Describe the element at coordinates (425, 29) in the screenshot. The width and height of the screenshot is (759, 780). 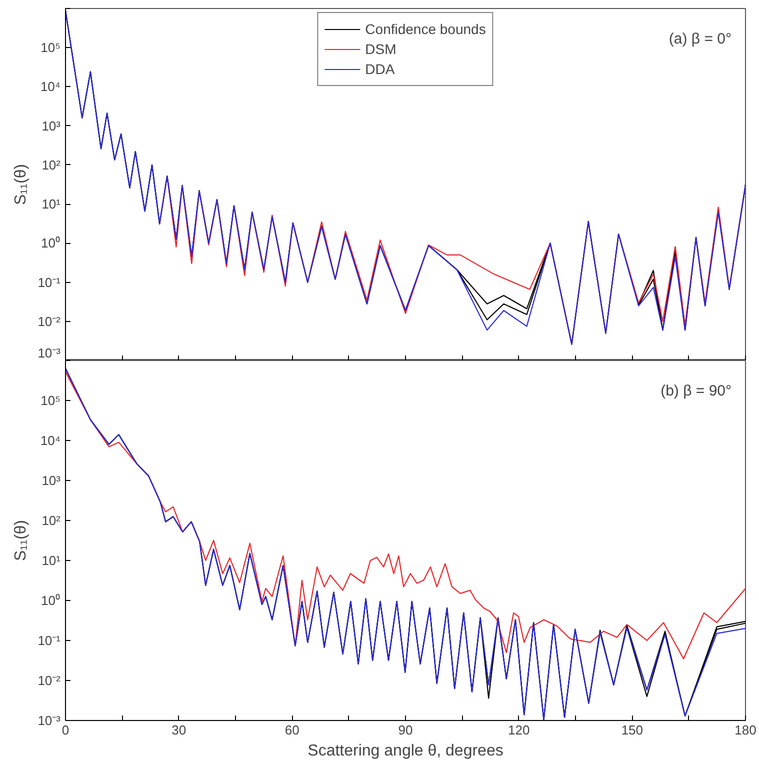
I see `legend-label: Confidence bounds` at that location.